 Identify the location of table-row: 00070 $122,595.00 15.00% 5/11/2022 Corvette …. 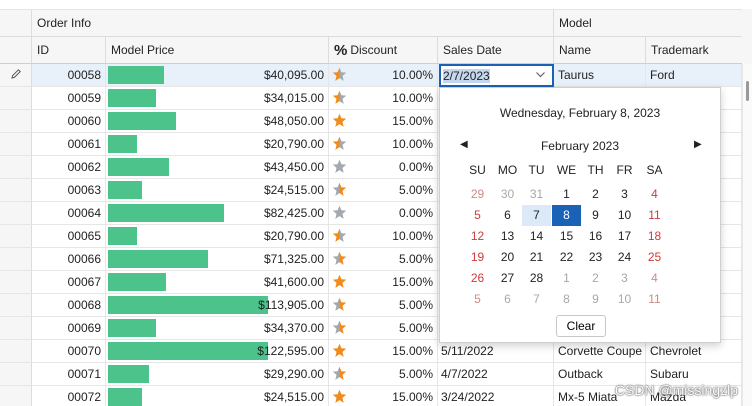
(371, 351).